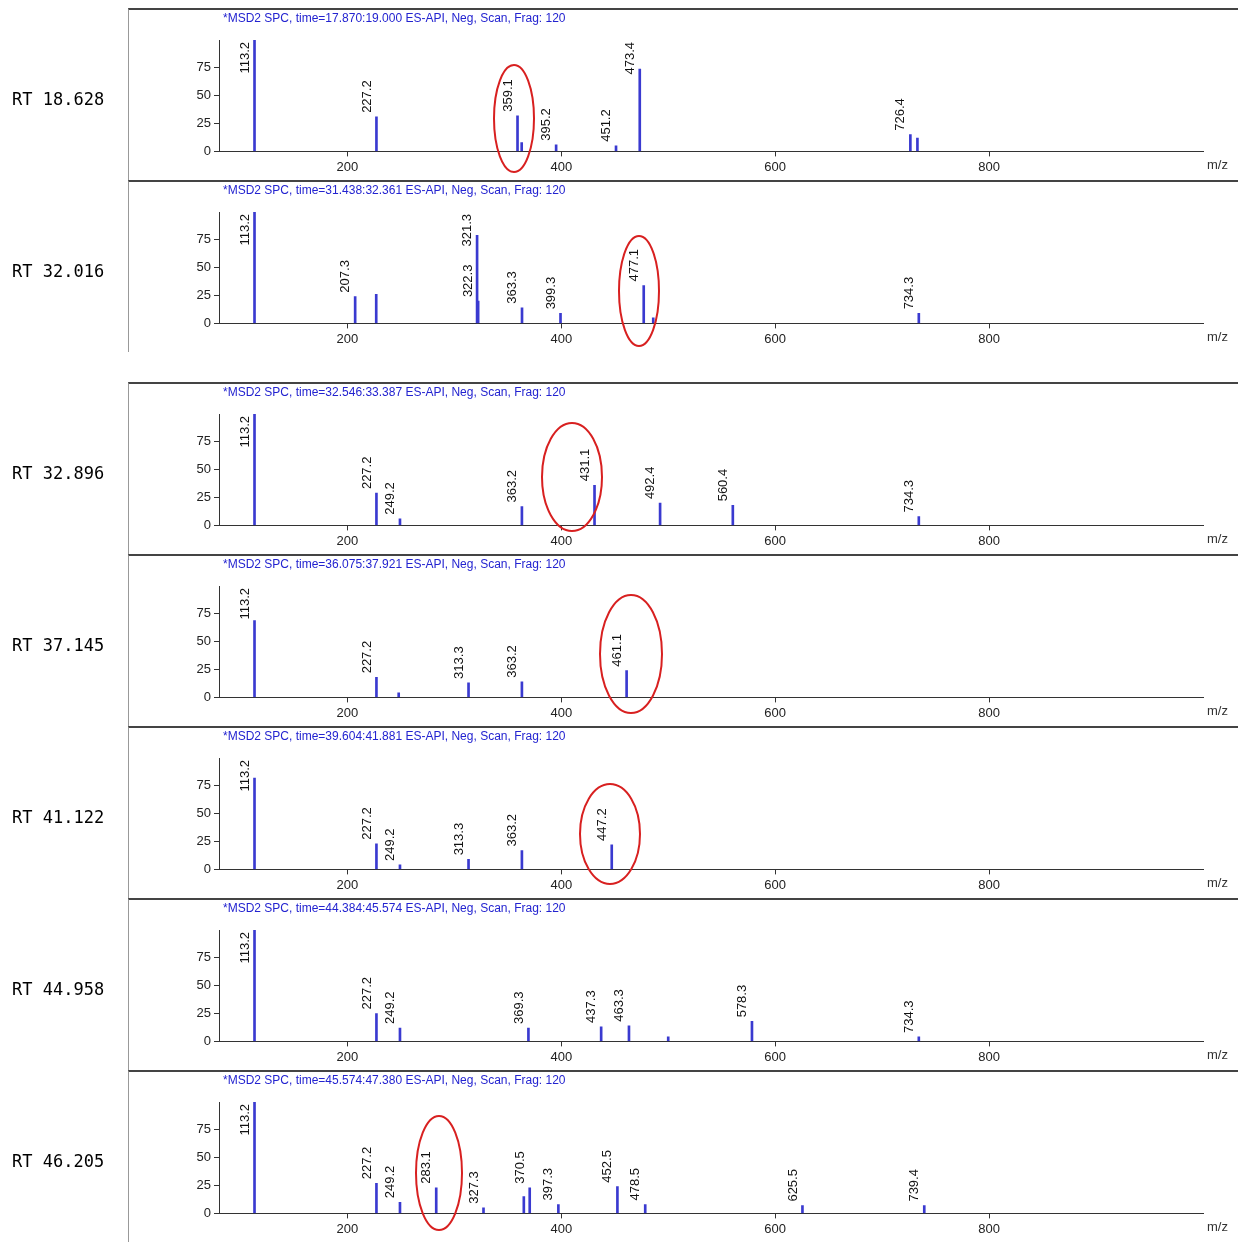 This screenshot has height=1252, width=1238. Describe the element at coordinates (519, 1167) in the screenshot. I see `annotation: 370.5` at that location.